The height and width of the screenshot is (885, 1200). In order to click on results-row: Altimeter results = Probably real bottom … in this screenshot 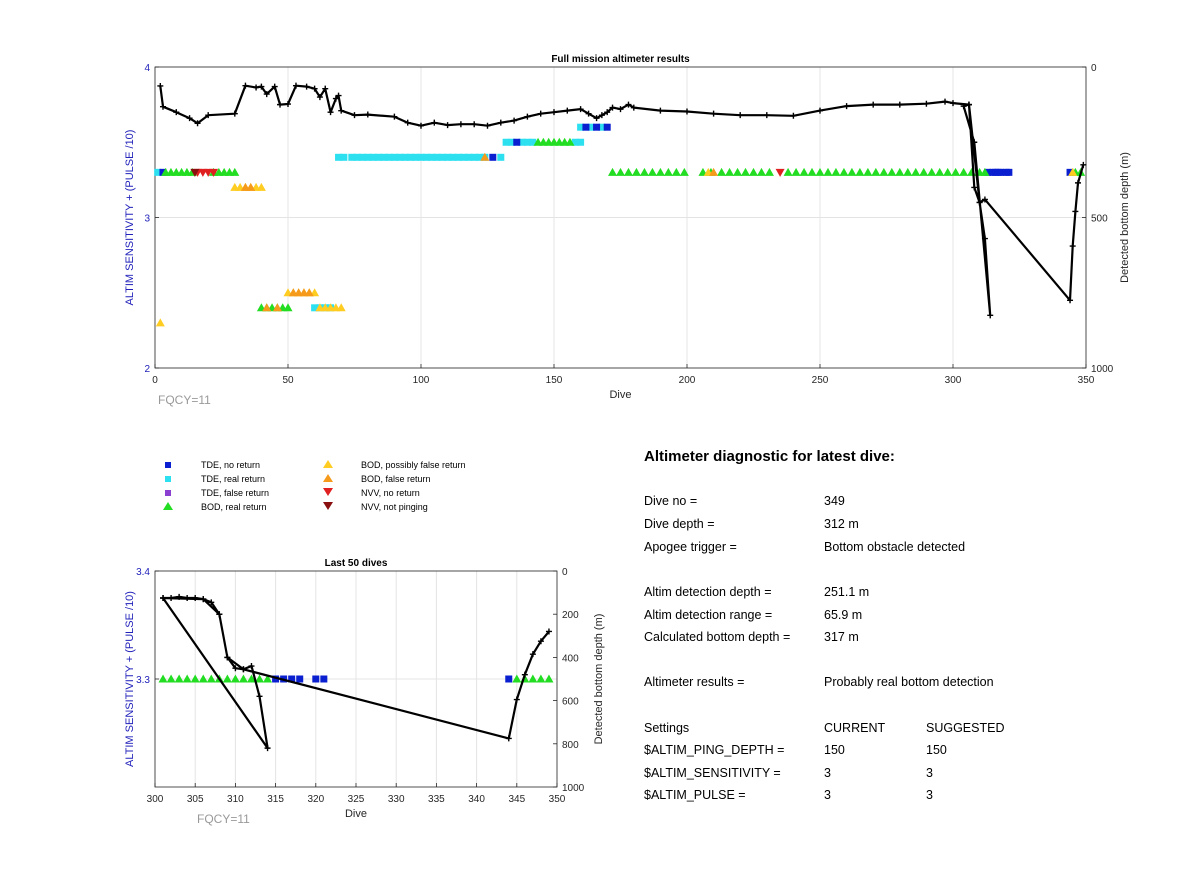, I will do `click(819, 682)`.